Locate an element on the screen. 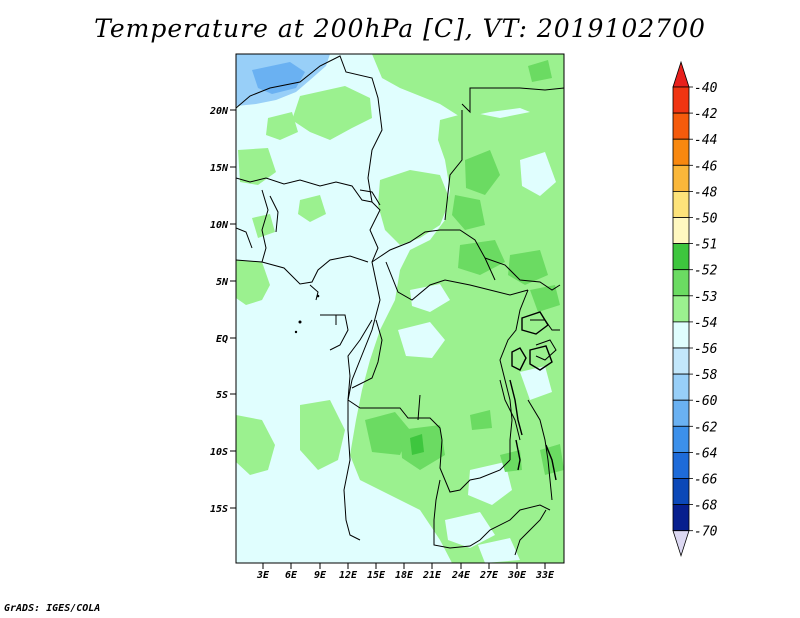 The width and height of the screenshot is (800, 618). lon-label: 30E is located at coordinates (517, 575).